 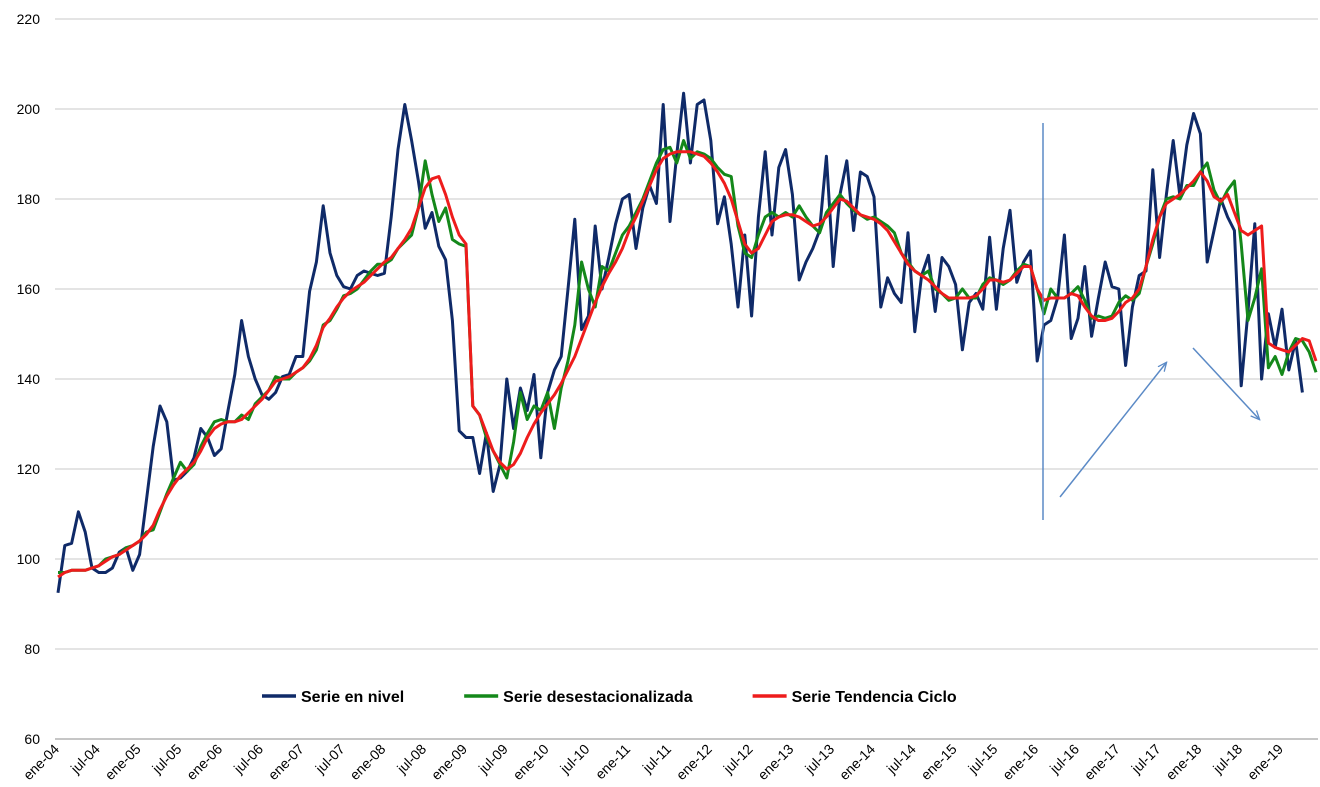 I want to click on y-tick-label: 200, so click(x=29, y=109).